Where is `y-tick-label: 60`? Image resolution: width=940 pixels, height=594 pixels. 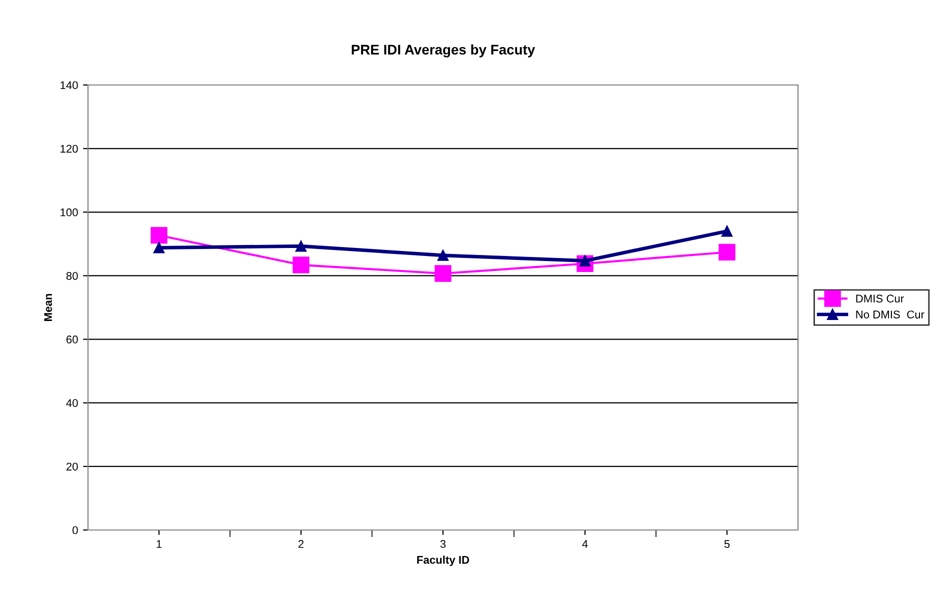 y-tick-label: 60 is located at coordinates (72, 340).